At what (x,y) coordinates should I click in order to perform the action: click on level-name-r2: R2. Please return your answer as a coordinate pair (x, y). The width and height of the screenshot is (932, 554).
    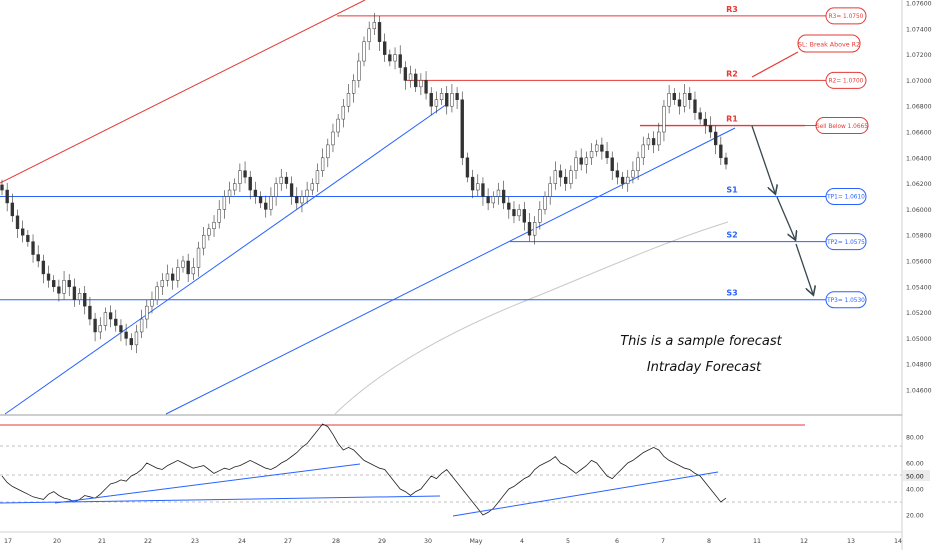
    Looking at the image, I should click on (732, 73).